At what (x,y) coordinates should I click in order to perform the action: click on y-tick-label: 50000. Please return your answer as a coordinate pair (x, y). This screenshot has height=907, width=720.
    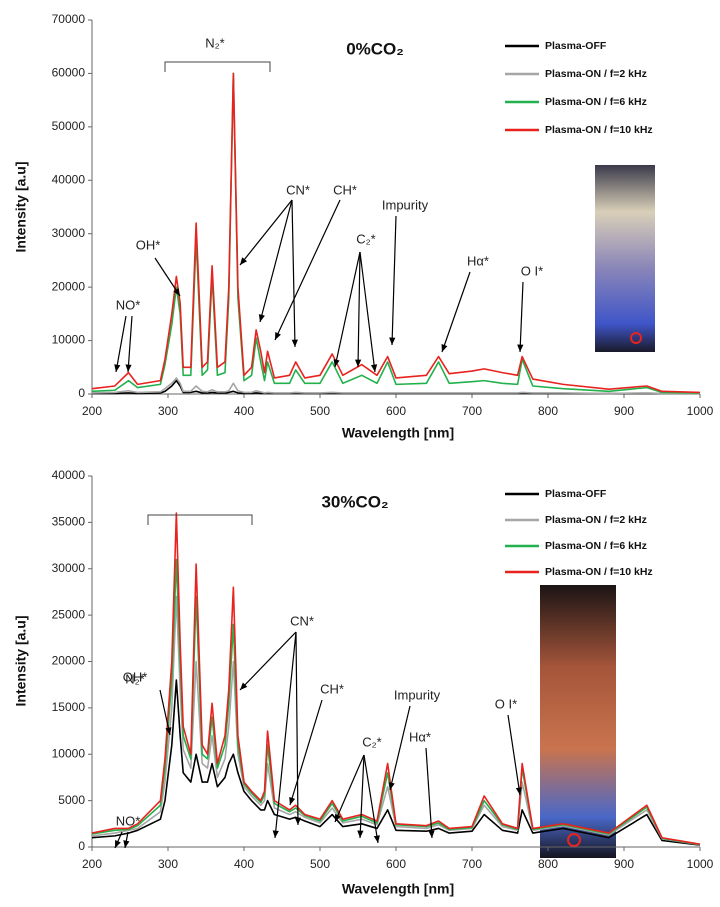
    Looking at the image, I should click on (69, 126).